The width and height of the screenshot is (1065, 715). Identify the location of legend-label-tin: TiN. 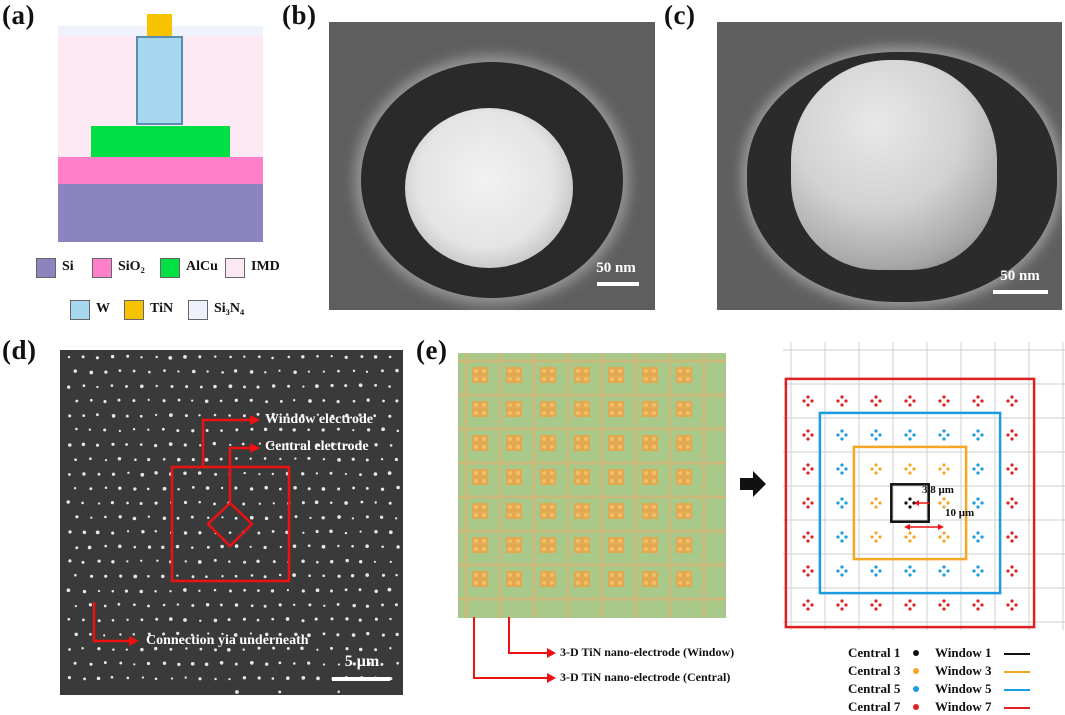
(162, 308).